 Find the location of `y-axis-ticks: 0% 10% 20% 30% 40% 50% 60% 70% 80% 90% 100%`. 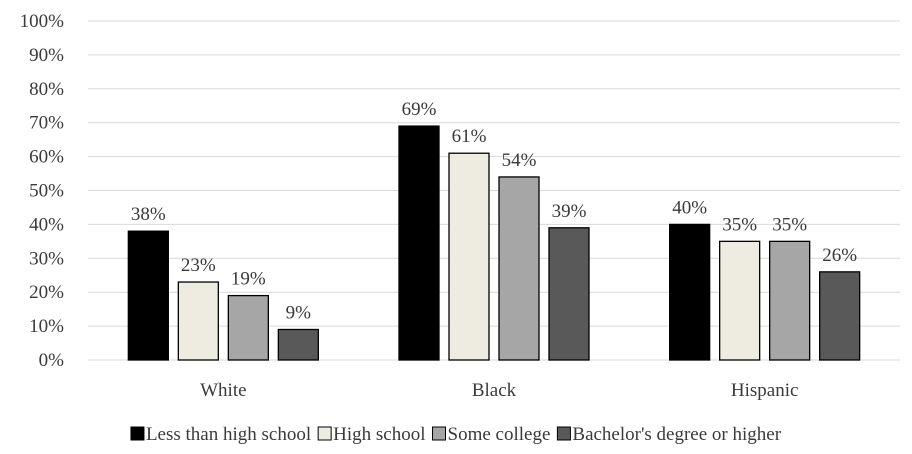

y-axis-ticks: 0% 10% 20% 30% 40% 50% 60% 70% 80% 90% 100% is located at coordinates (42, 191).